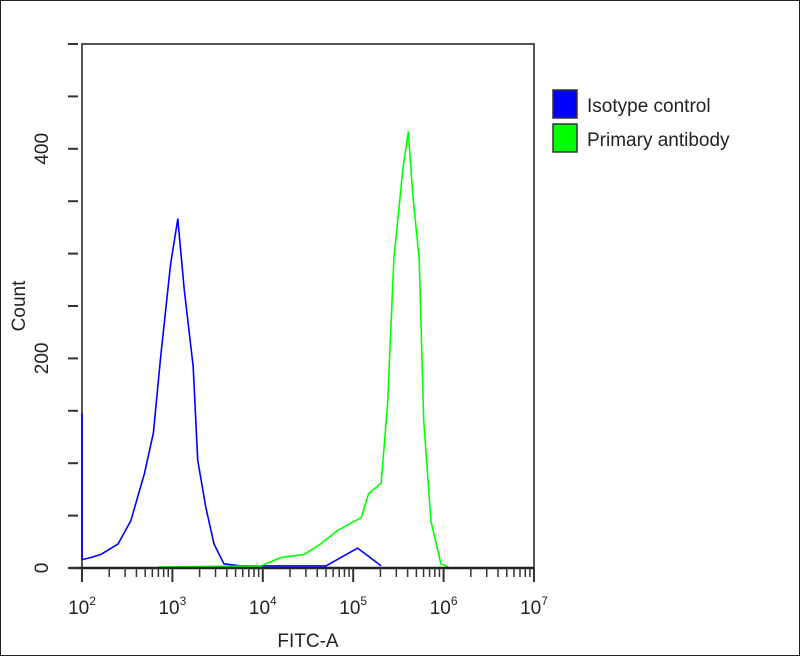 The height and width of the screenshot is (656, 800). I want to click on x-tick-label: 10⁴, so click(263, 606).